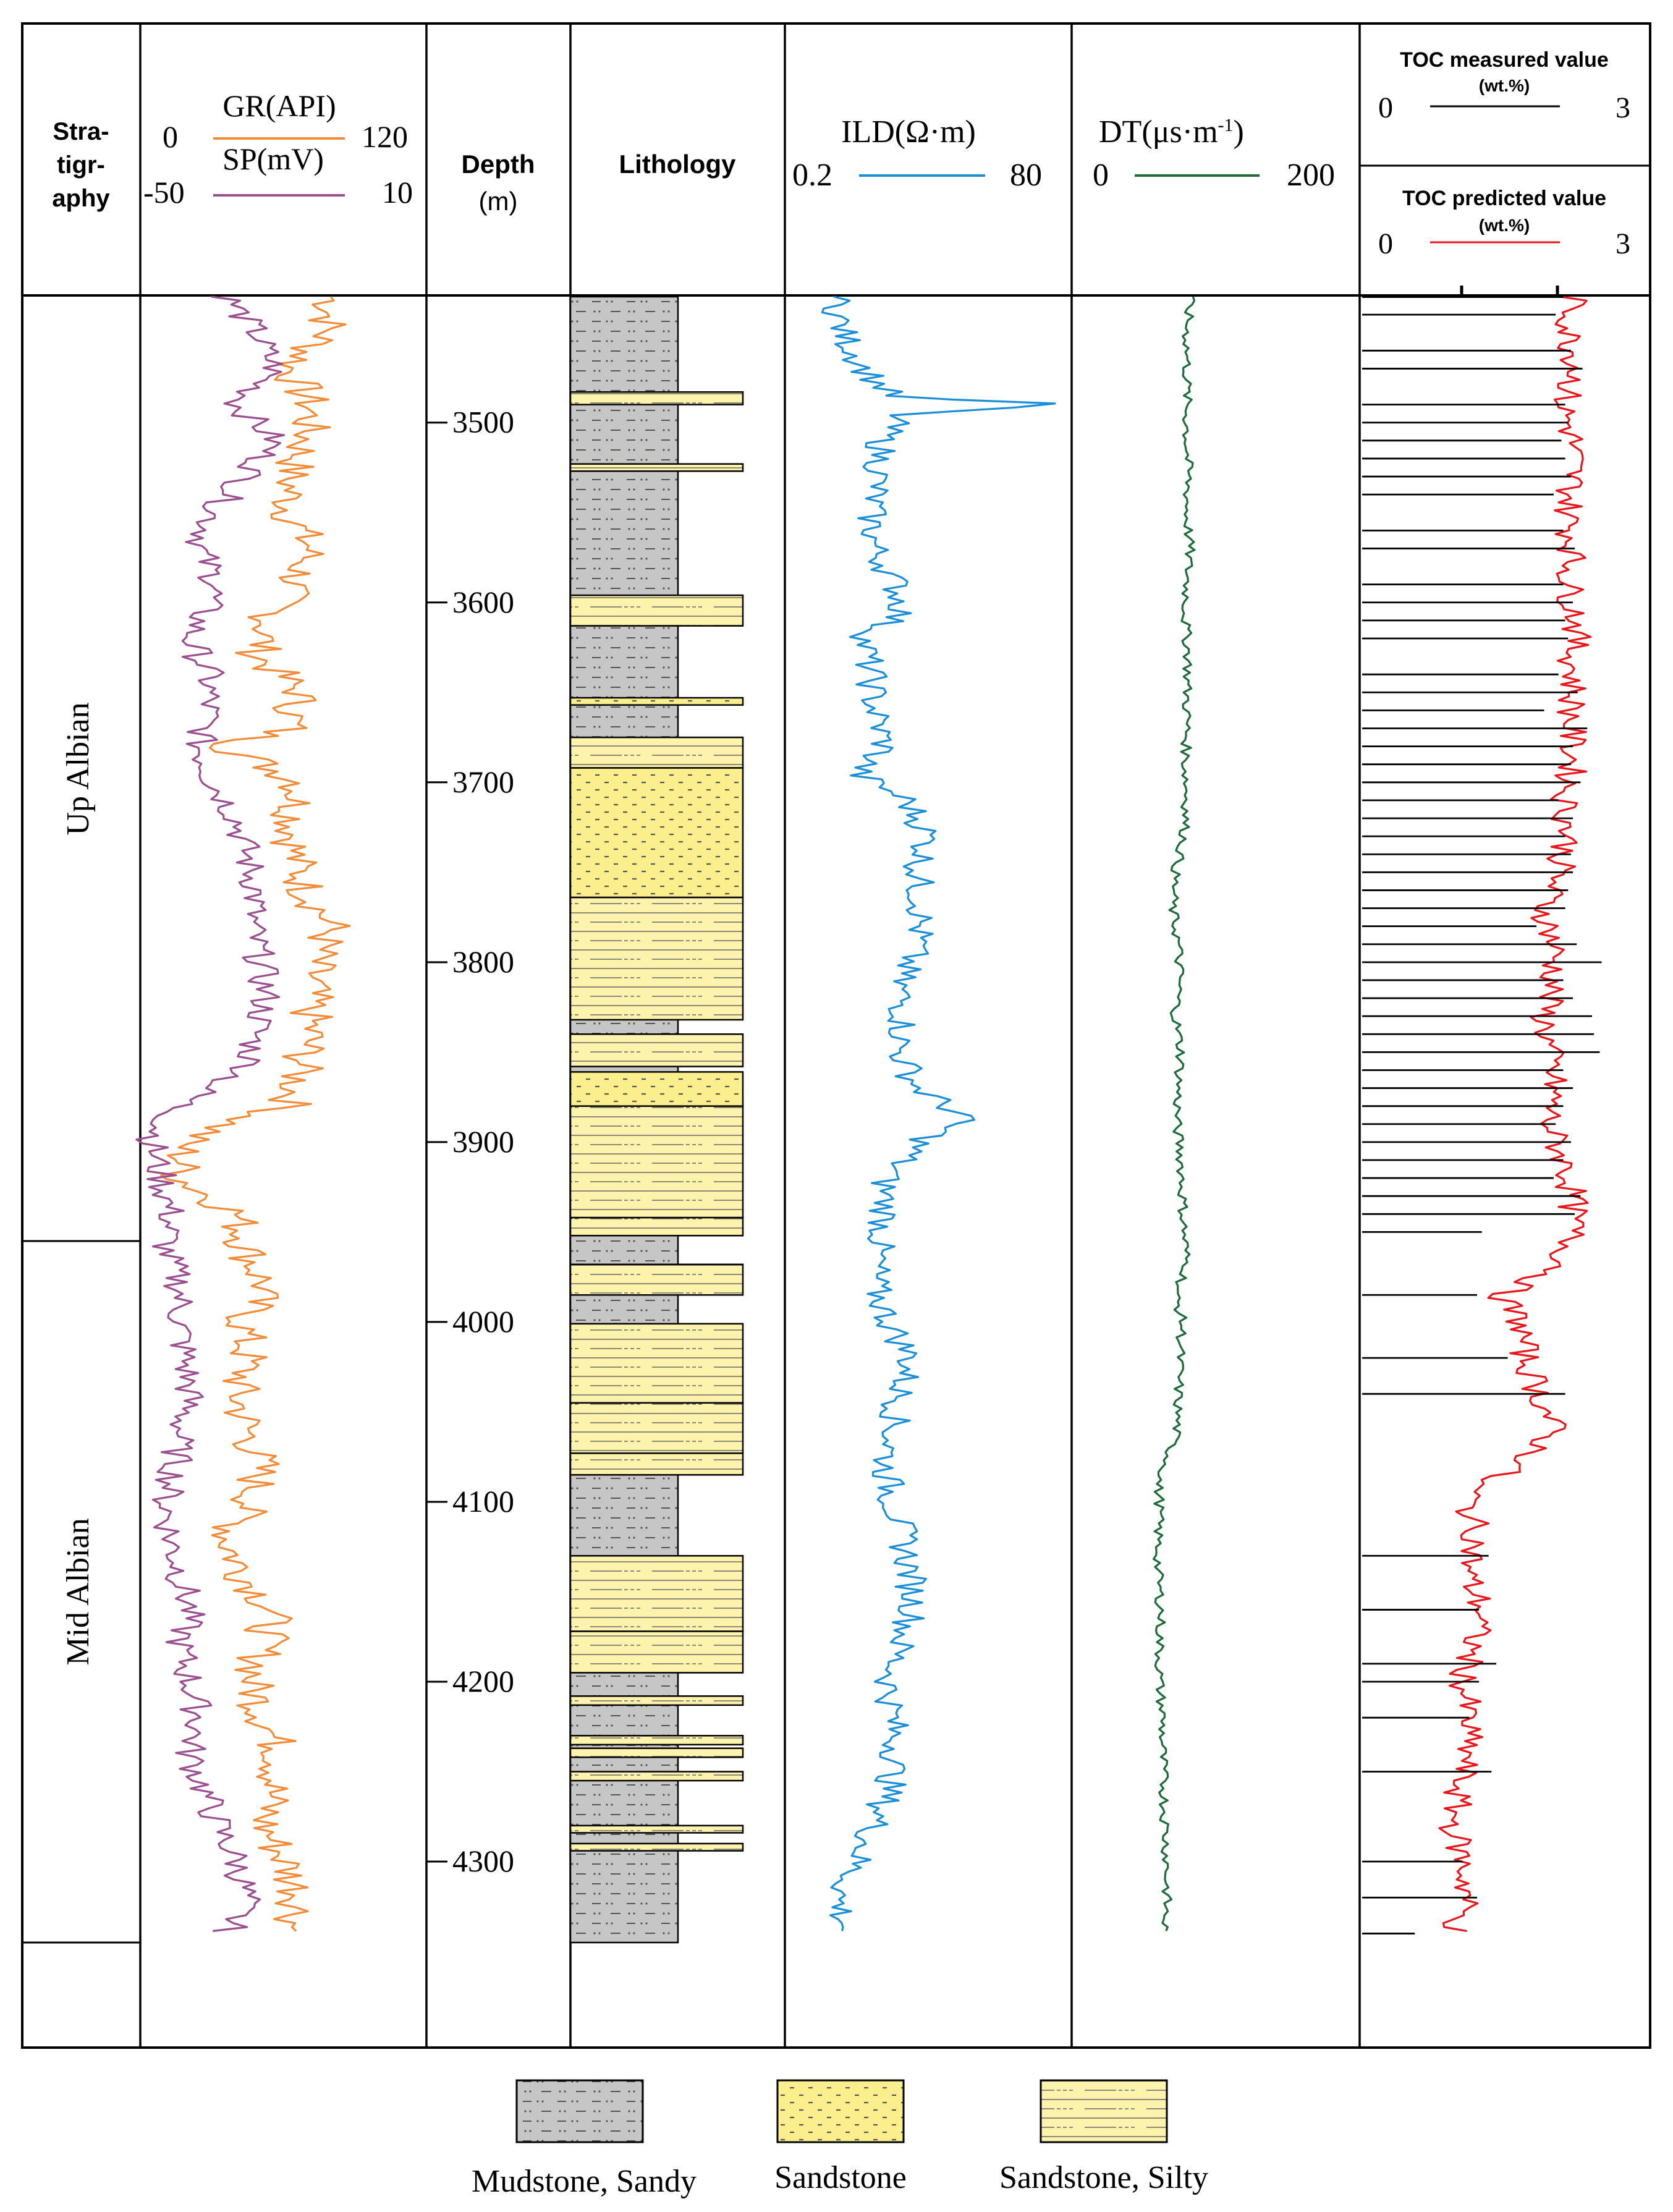 Image resolution: width=1673 pixels, height=2212 pixels. Describe the element at coordinates (1101, 176) in the screenshot. I see `dt-min: 0` at that location.